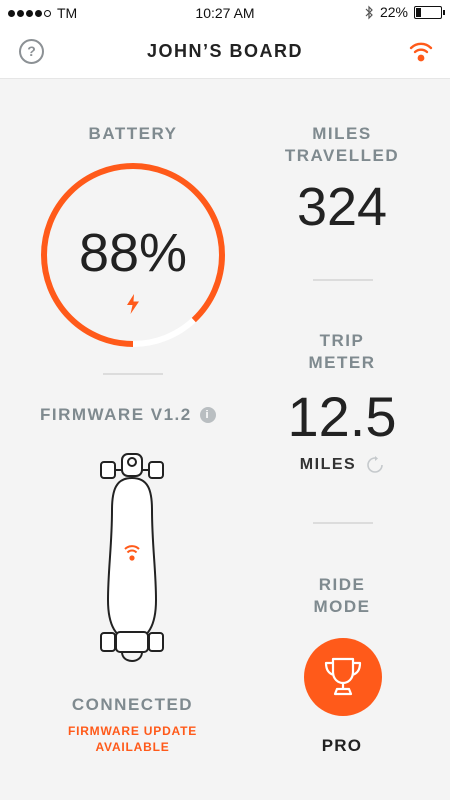 This screenshot has height=800, width=450. What do you see at coordinates (342, 340) in the screenshot?
I see `trip-label-line1: TRIP` at bounding box center [342, 340].